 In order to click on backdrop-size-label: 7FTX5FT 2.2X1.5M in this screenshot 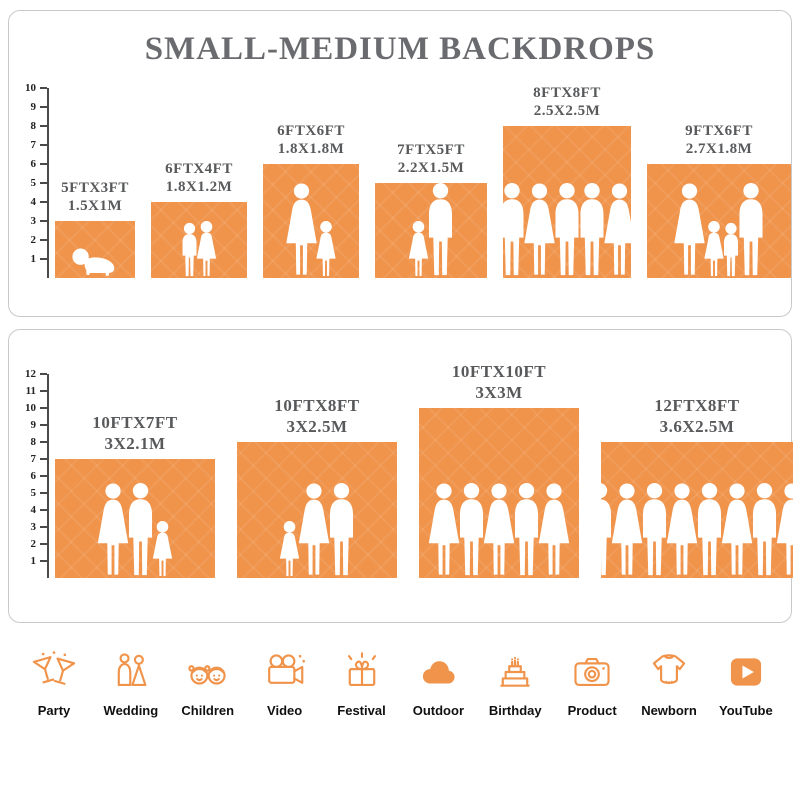, I will do `click(431, 160)`.